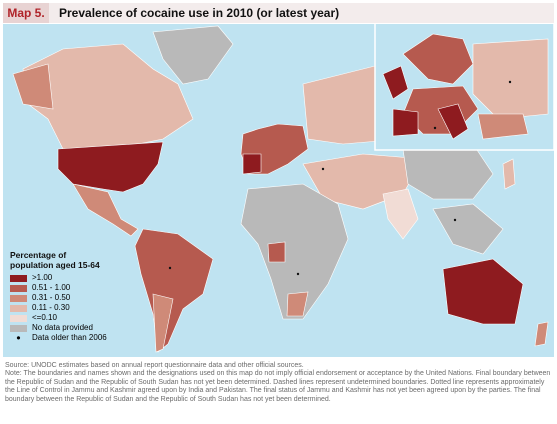 The height and width of the screenshot is (424, 557). What do you see at coordinates (72, 288) in the screenshot?
I see `legend-item: 0.51 - 1.00` at bounding box center [72, 288].